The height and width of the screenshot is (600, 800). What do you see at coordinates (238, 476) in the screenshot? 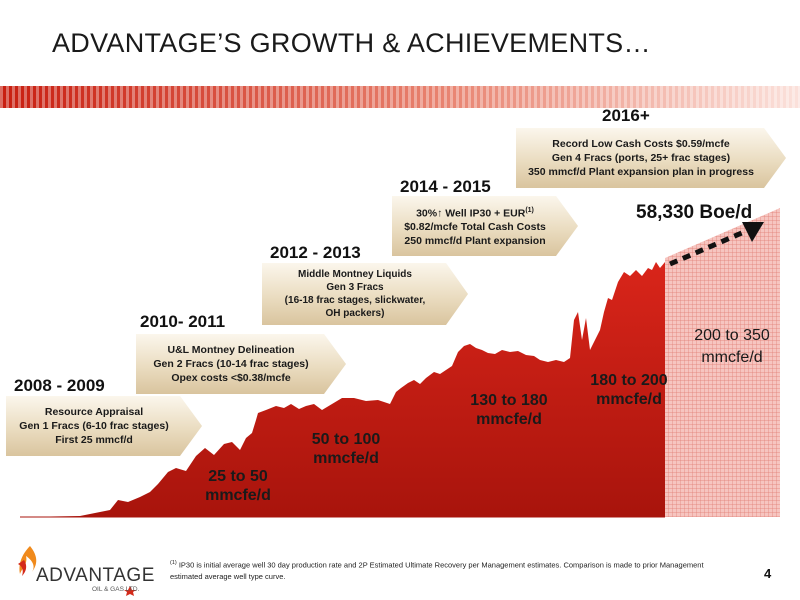
I see `range-value: 25 to 50` at bounding box center [238, 476].